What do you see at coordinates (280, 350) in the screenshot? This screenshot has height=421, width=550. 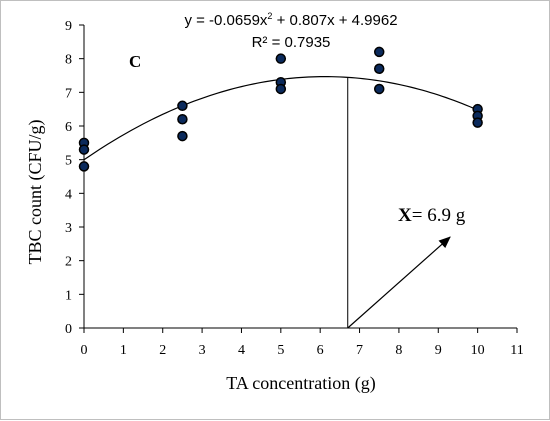 I see `x-tick-label: 5` at bounding box center [280, 350].